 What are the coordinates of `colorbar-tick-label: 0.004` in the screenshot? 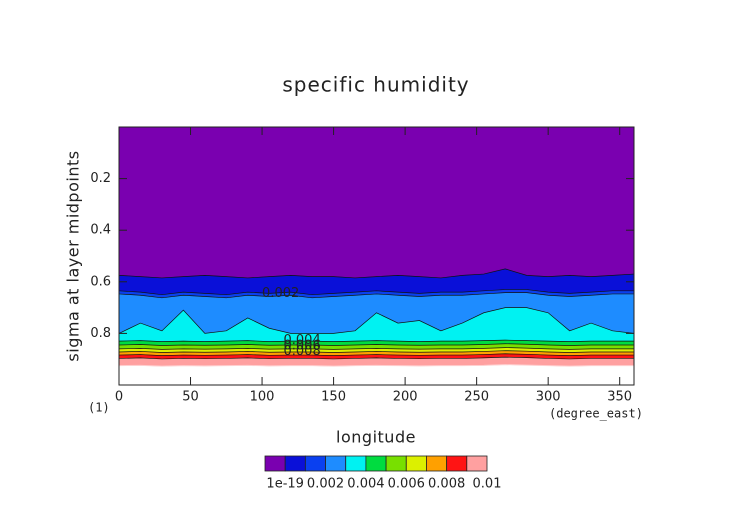 It's located at (365, 484).